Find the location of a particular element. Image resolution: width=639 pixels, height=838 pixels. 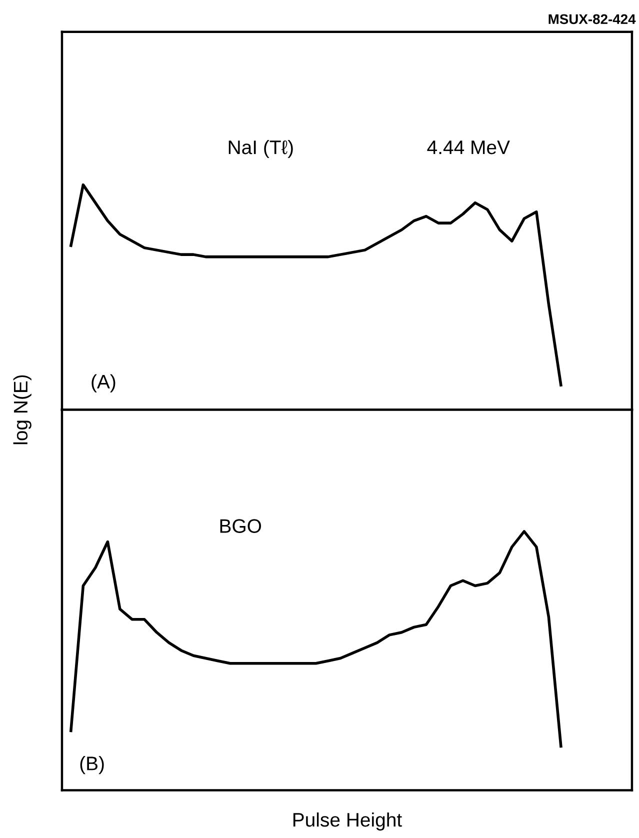

annotation: BGO is located at coordinates (241, 526).